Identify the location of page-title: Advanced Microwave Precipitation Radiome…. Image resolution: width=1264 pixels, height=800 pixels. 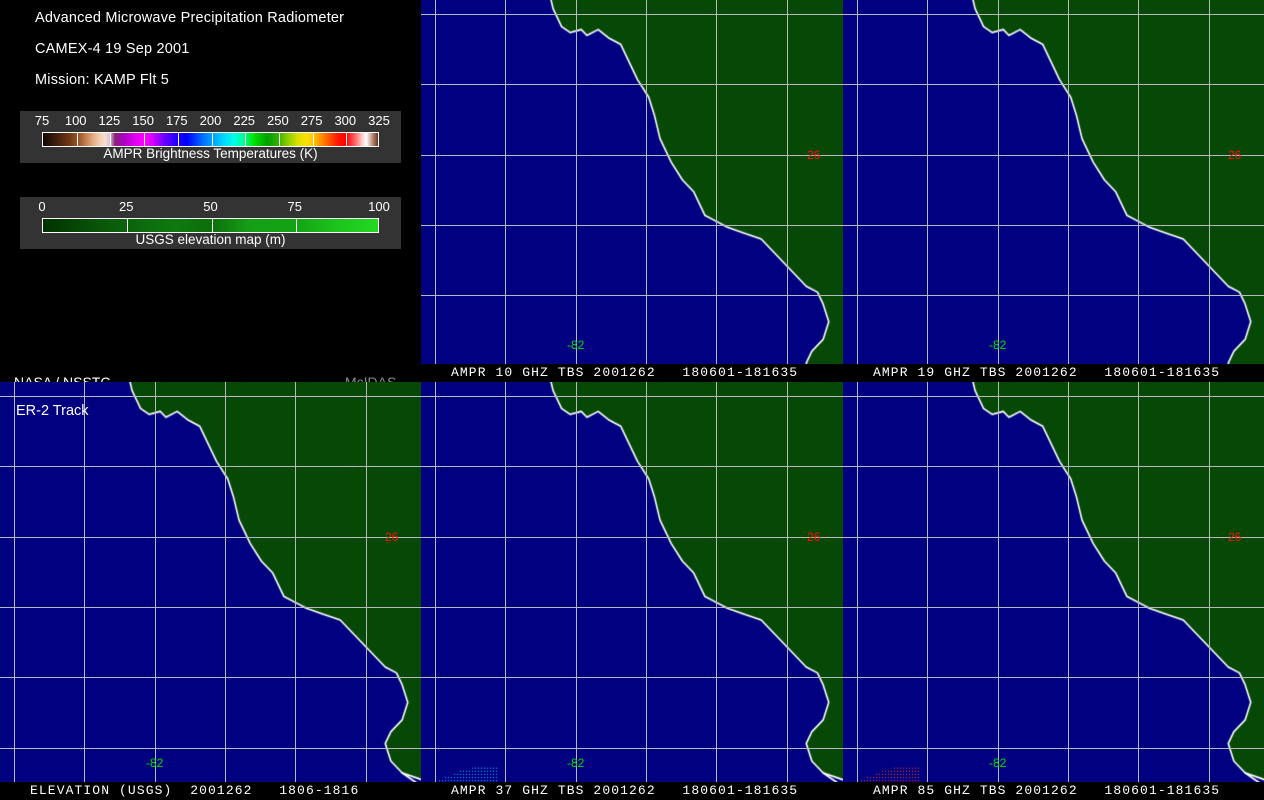
(190, 18).